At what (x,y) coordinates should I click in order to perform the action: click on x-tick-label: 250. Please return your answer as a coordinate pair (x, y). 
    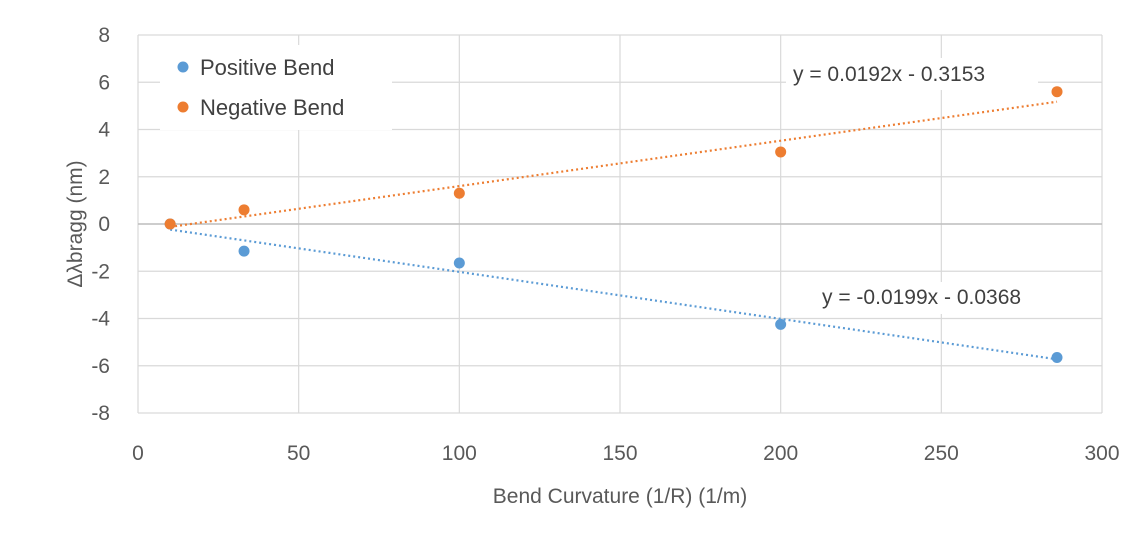
    Looking at the image, I should click on (941, 453).